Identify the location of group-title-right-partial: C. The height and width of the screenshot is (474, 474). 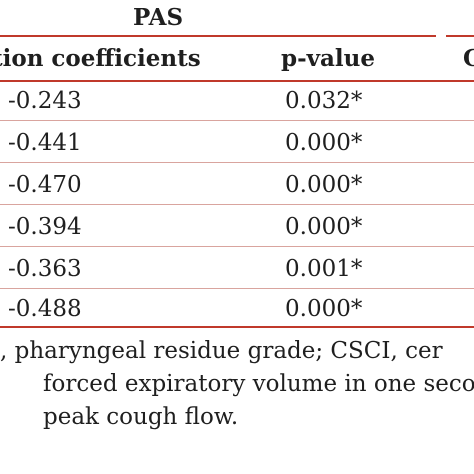
(468, 58).